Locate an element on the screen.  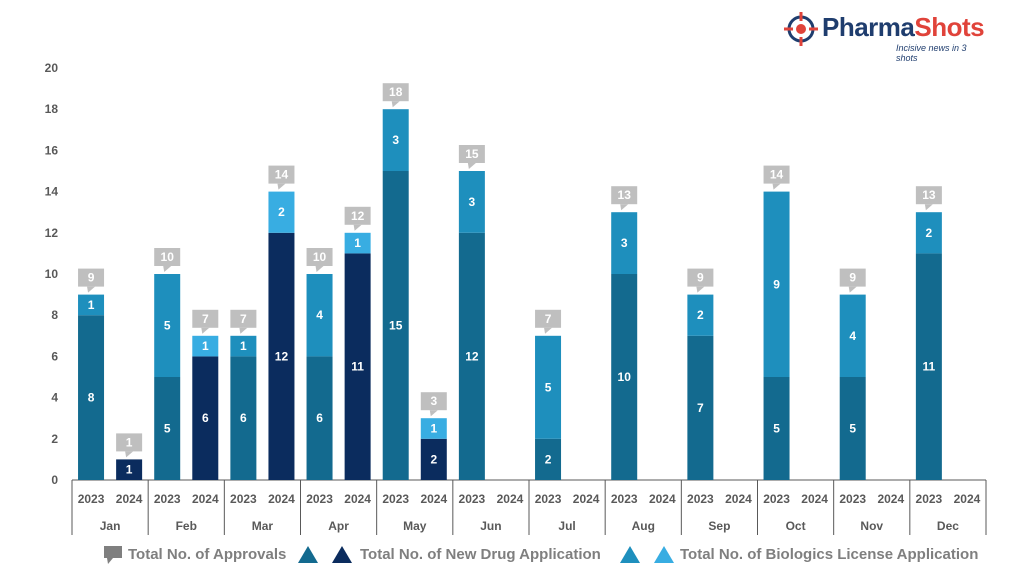
y-tick-label: 8 is located at coordinates (54, 315).